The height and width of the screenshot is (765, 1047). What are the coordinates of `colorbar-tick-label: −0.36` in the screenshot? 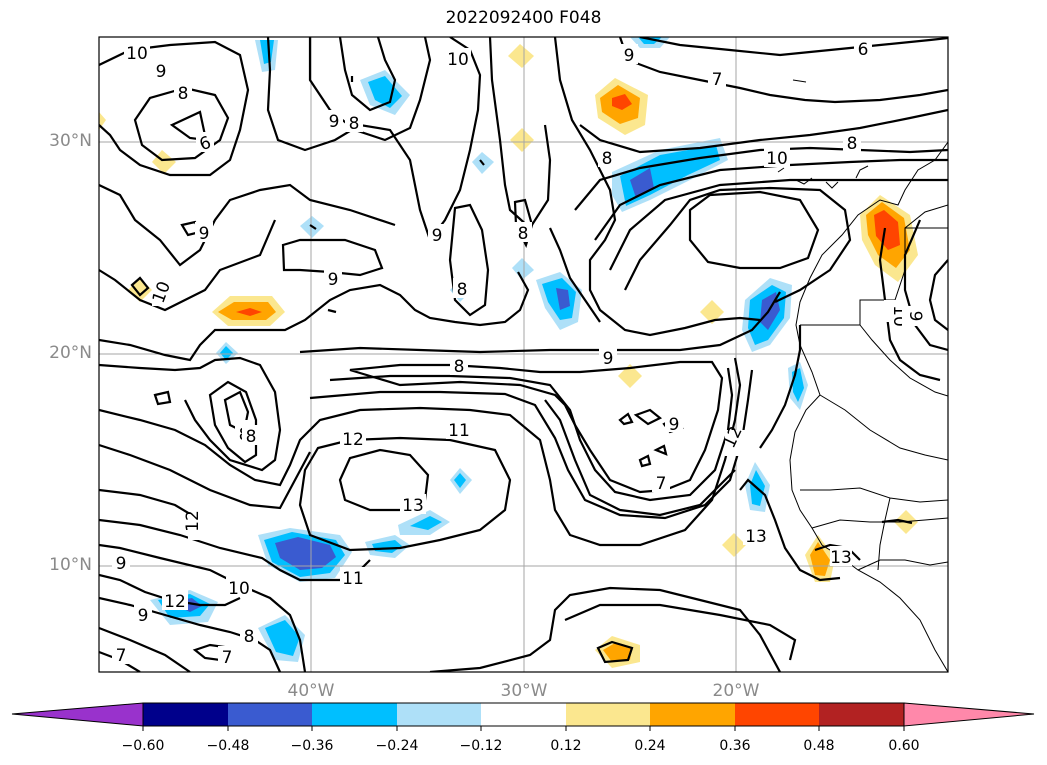 It's located at (312, 746).